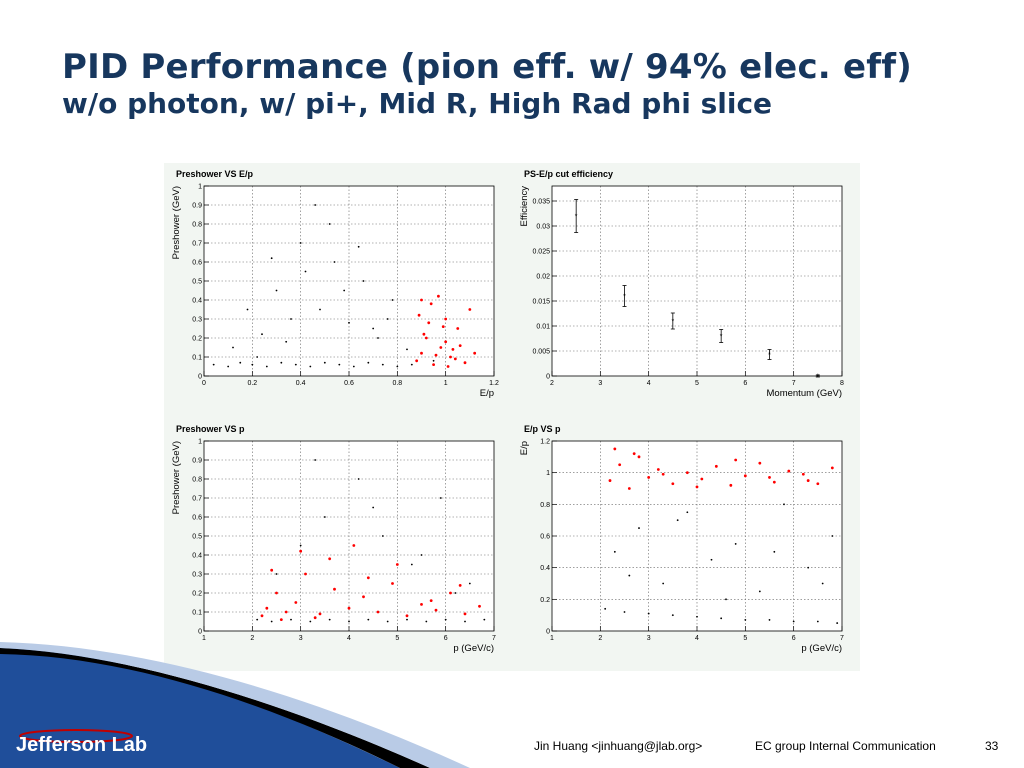 The width and height of the screenshot is (1024, 768). I want to click on y-tick-label: 0.5, so click(197, 282).